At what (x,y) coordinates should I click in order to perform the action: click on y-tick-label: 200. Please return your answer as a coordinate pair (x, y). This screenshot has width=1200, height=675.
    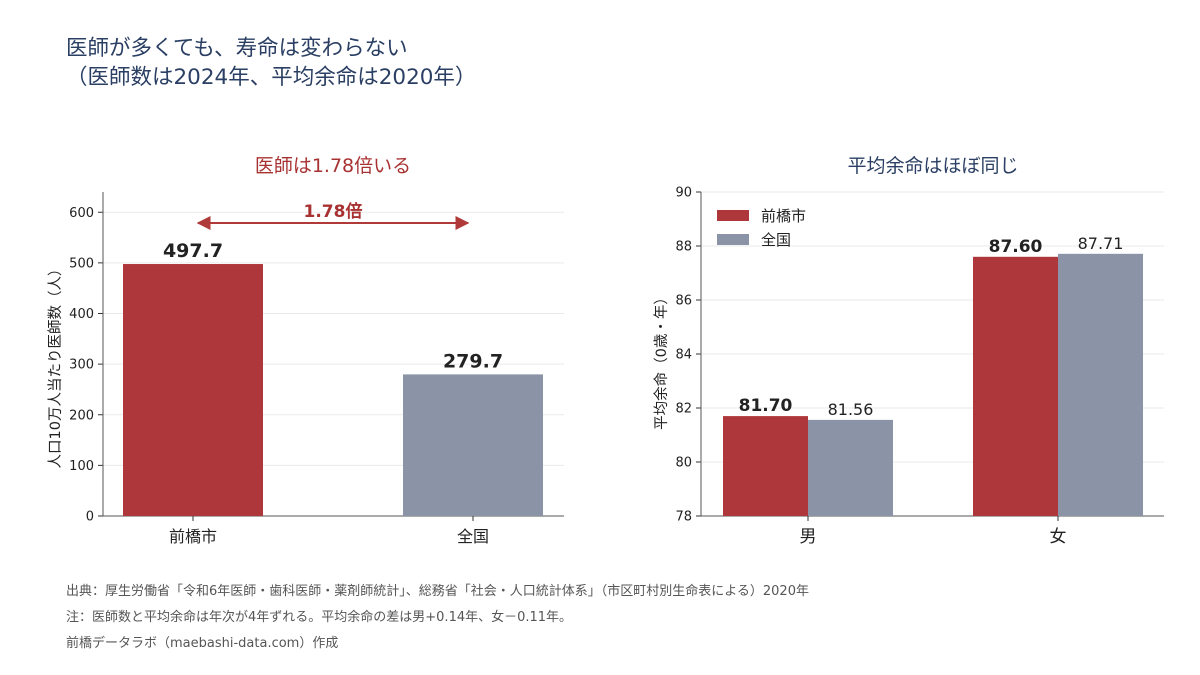
    Looking at the image, I should click on (81, 415).